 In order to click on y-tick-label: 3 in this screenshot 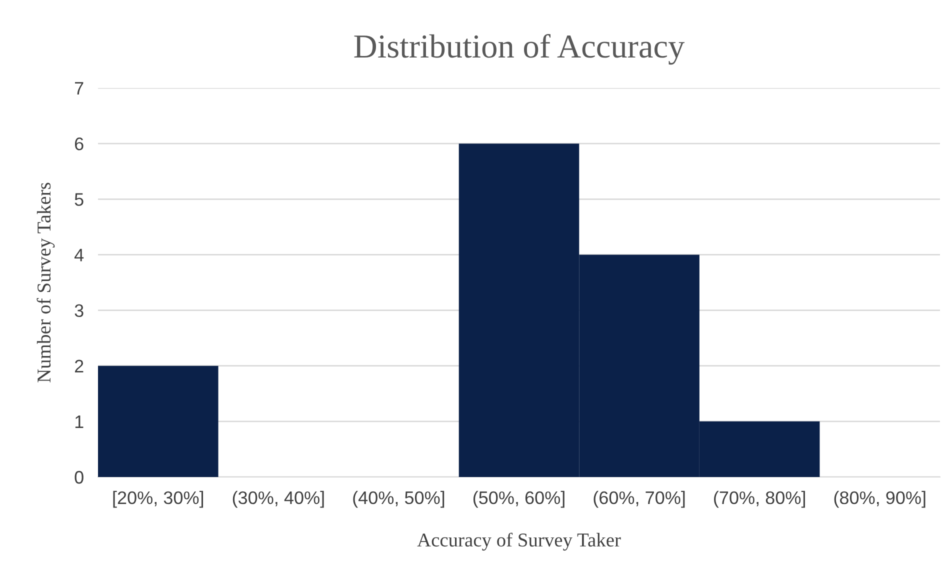, I will do `click(79, 311)`.